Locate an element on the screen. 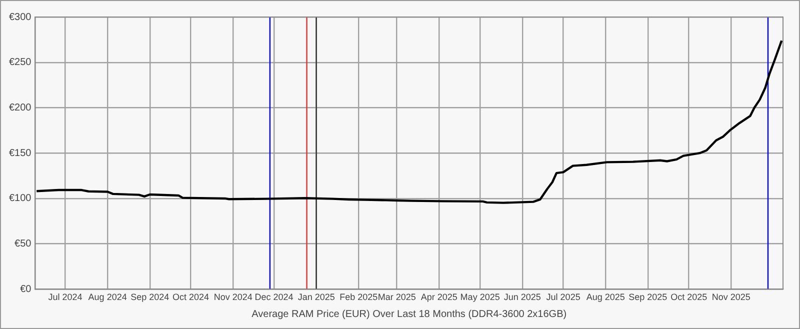 The width and height of the screenshot is (800, 329). x-tick-label: May 2025 is located at coordinates (480, 297).